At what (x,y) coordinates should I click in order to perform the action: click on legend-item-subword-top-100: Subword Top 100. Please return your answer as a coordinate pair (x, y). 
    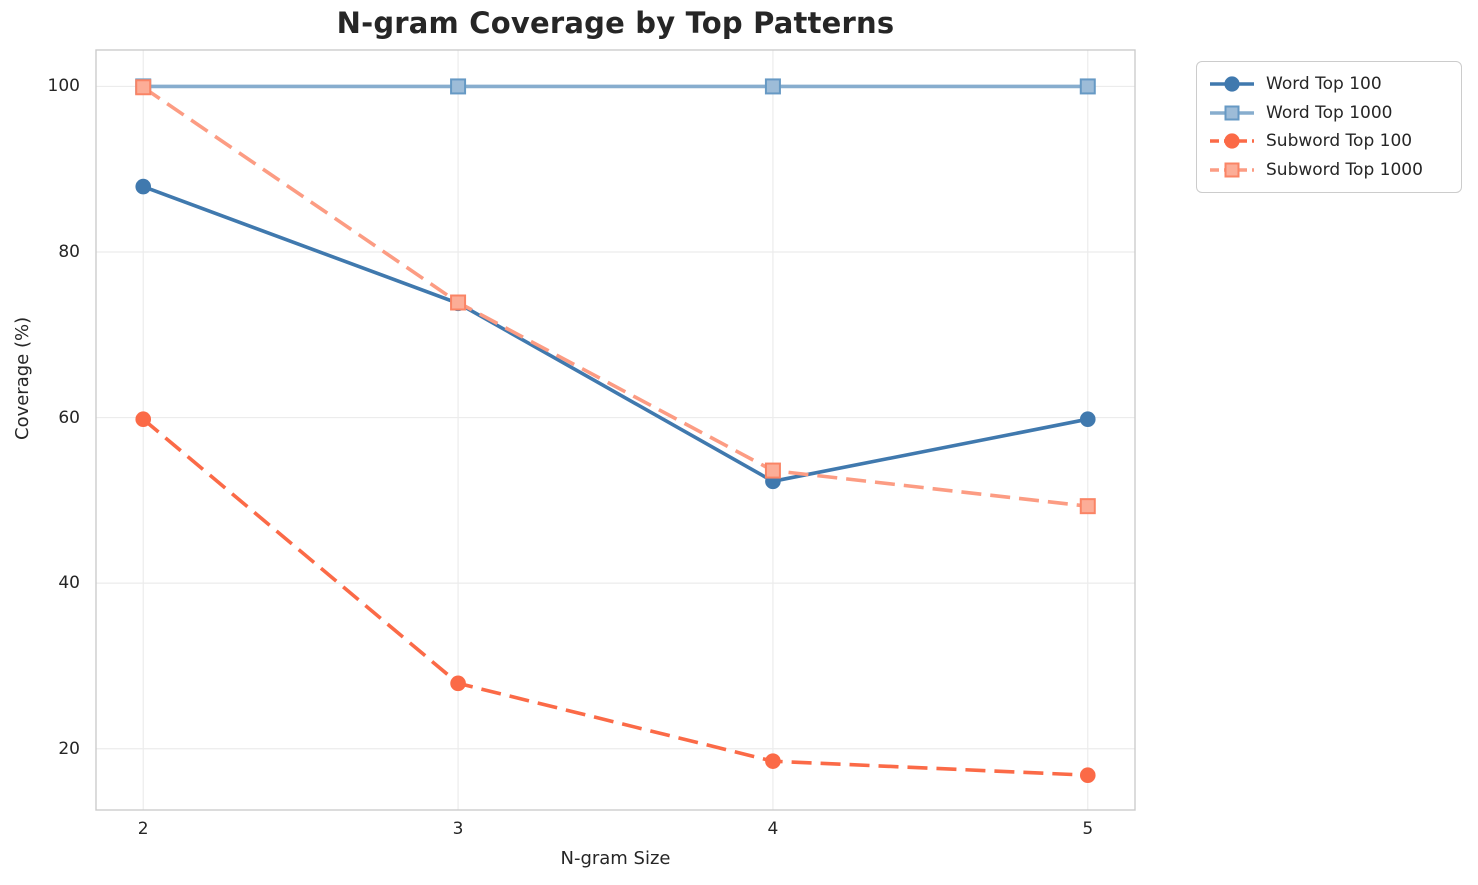
    Looking at the image, I should click on (1329, 141).